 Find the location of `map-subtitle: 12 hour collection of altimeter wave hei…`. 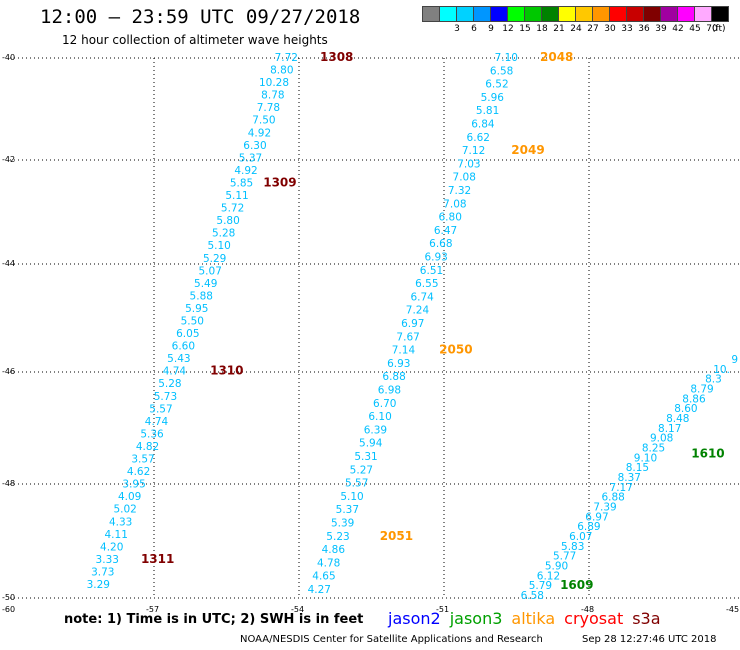

map-subtitle: 12 hour collection of altimeter wave hei… is located at coordinates (195, 40).